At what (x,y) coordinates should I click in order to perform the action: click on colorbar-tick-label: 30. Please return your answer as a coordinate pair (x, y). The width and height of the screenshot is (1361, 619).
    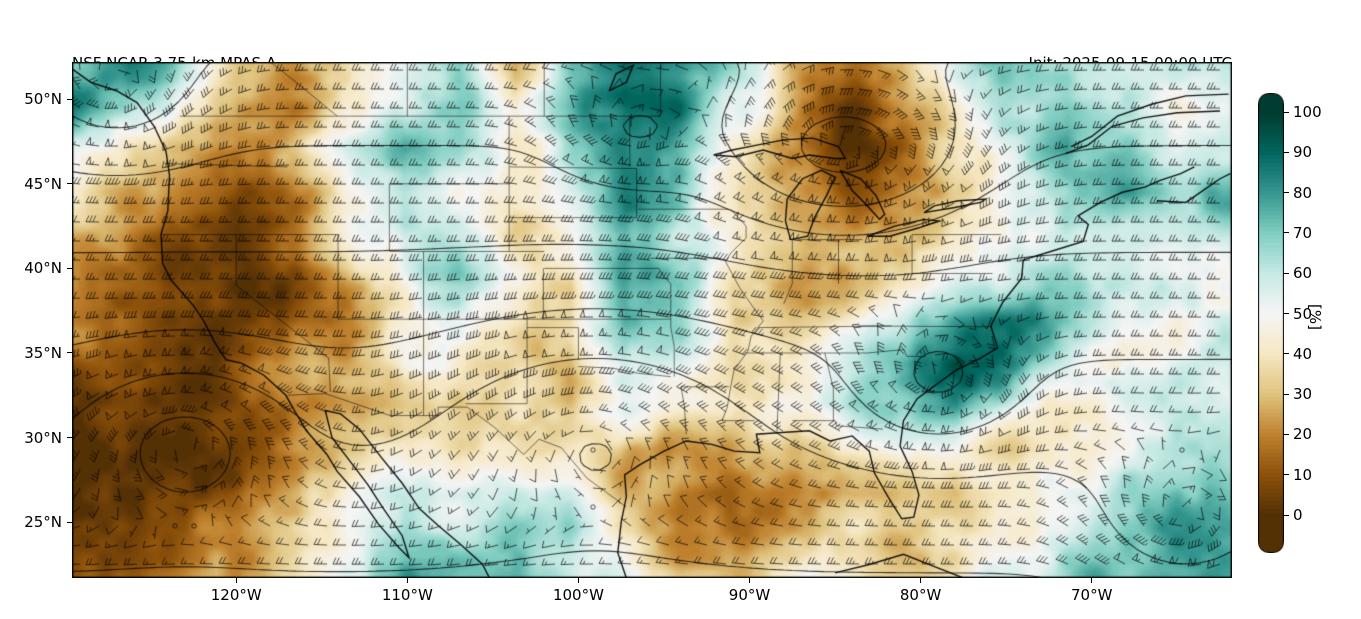
    Looking at the image, I should click on (1303, 394).